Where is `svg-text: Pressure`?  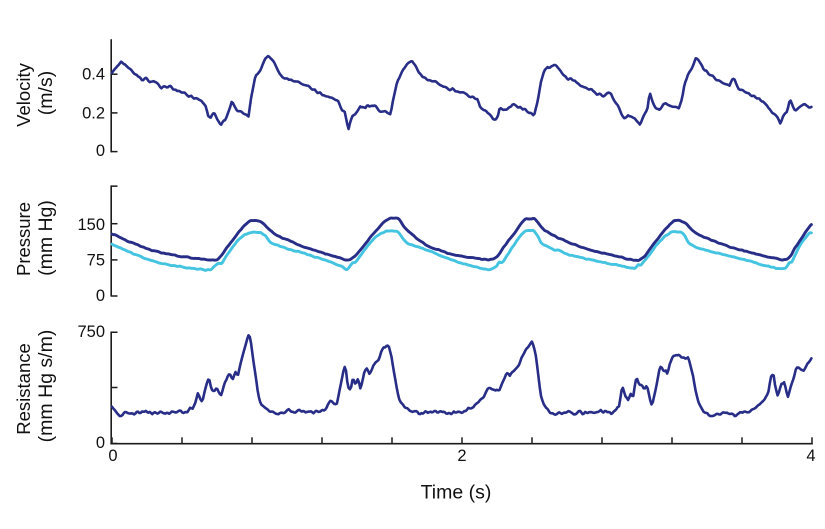
svg-text: Pressure is located at coordinates (23, 239).